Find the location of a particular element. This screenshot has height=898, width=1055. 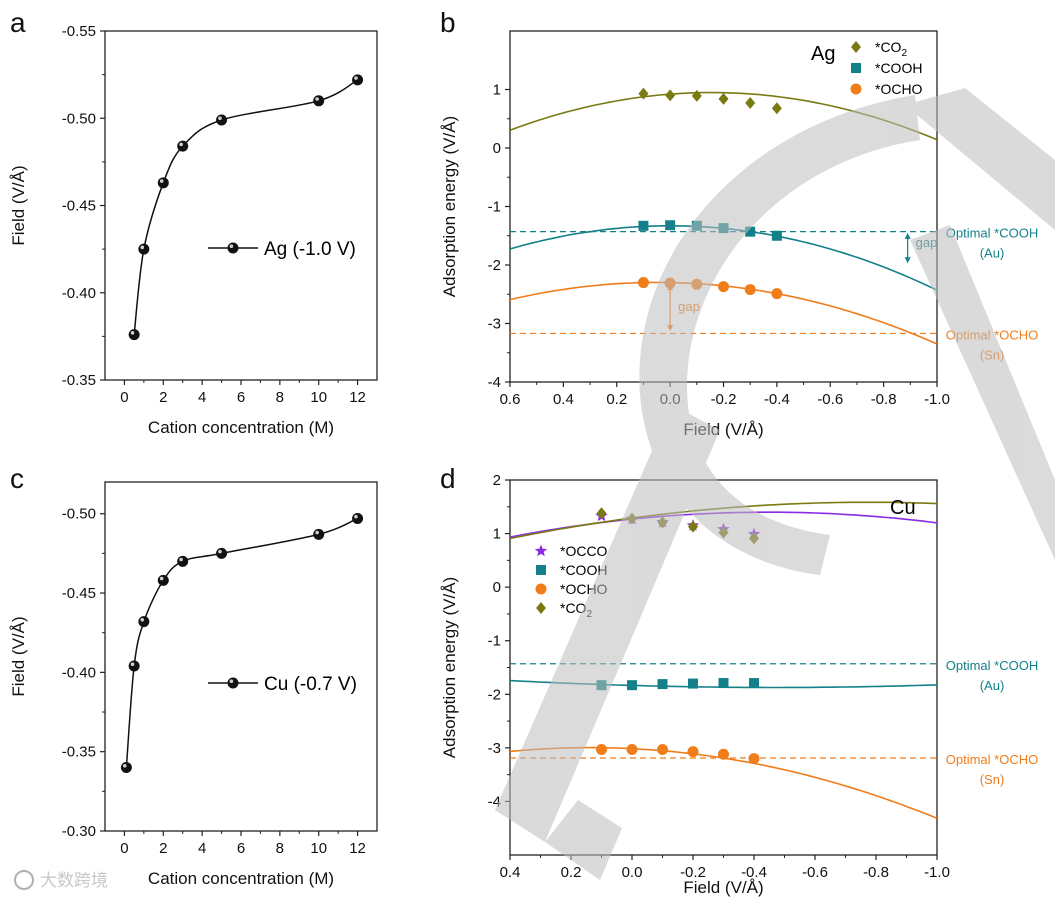

plot-frame is located at coordinates (241, 656).